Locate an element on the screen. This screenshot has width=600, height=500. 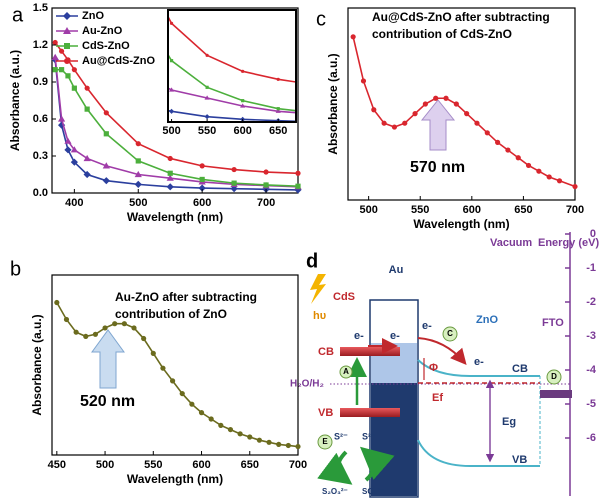
zno-cb is located at coordinates (478, 368).